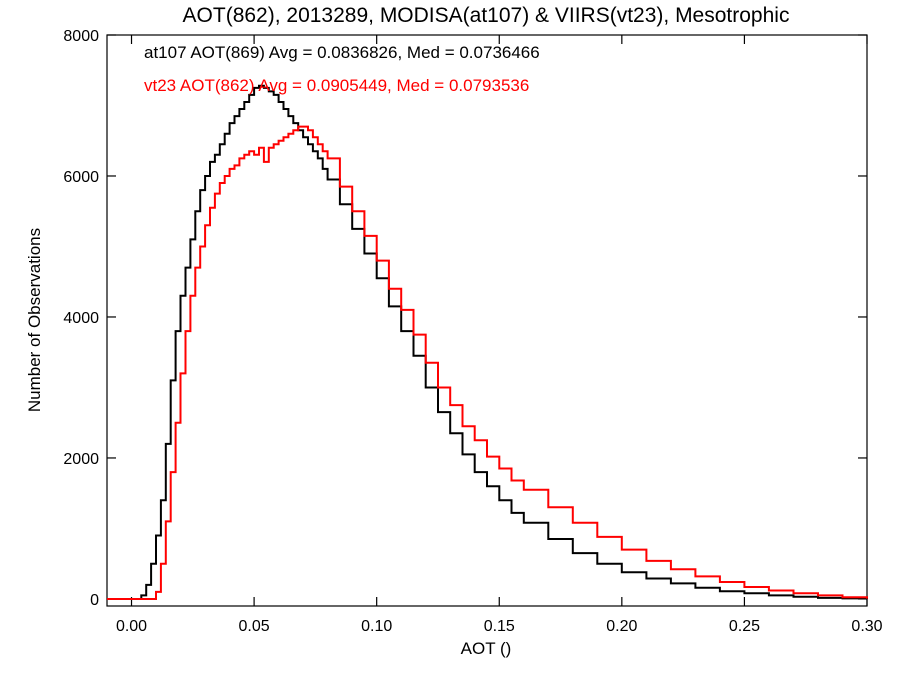 The height and width of the screenshot is (675, 900). I want to click on y-tick-label: 4000, so click(81, 318).